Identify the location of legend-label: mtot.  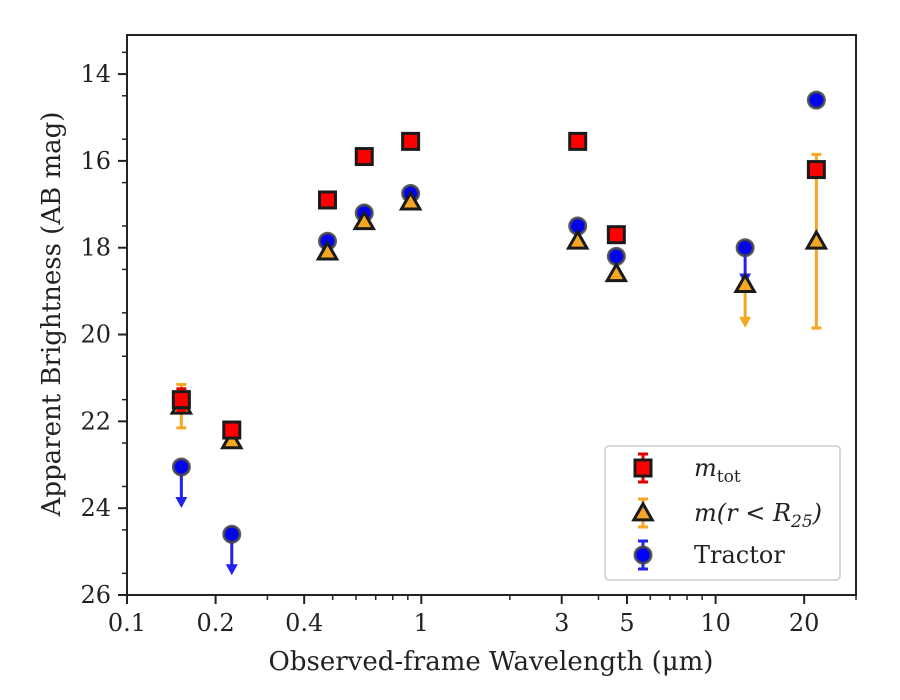
(717, 470).